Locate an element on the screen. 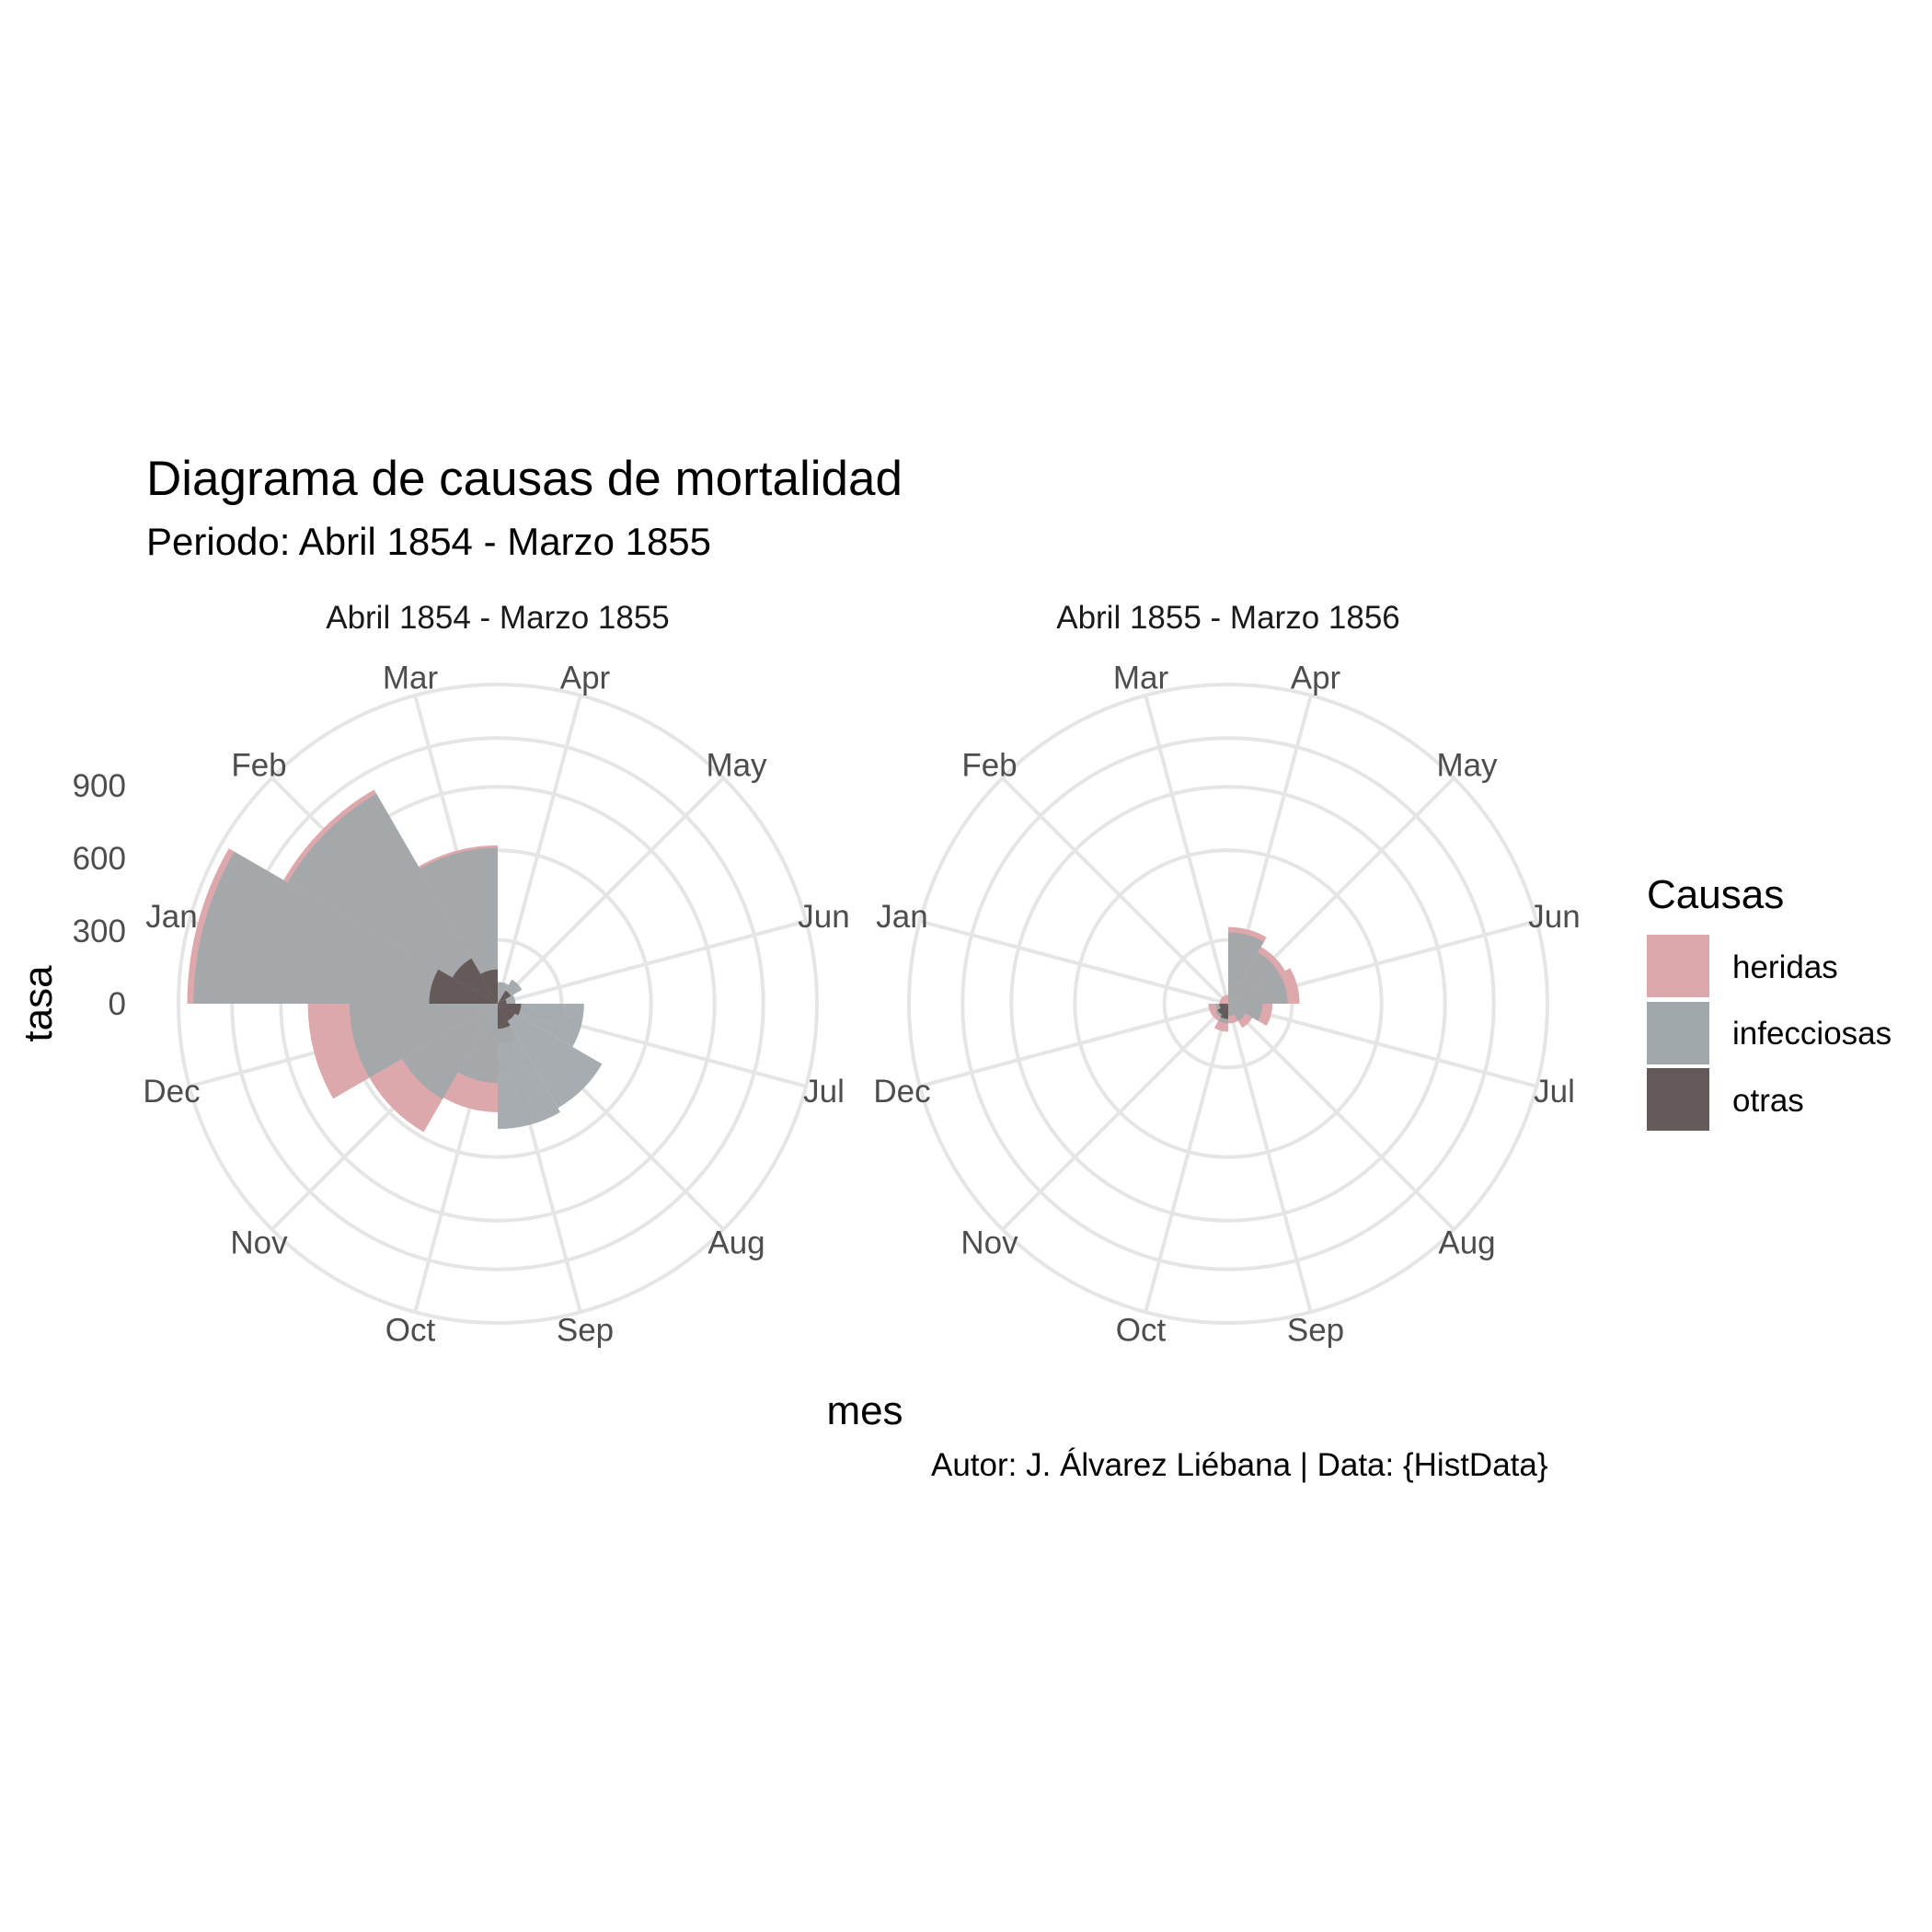  wedge-otras-dec is located at coordinates (1223, 1006).